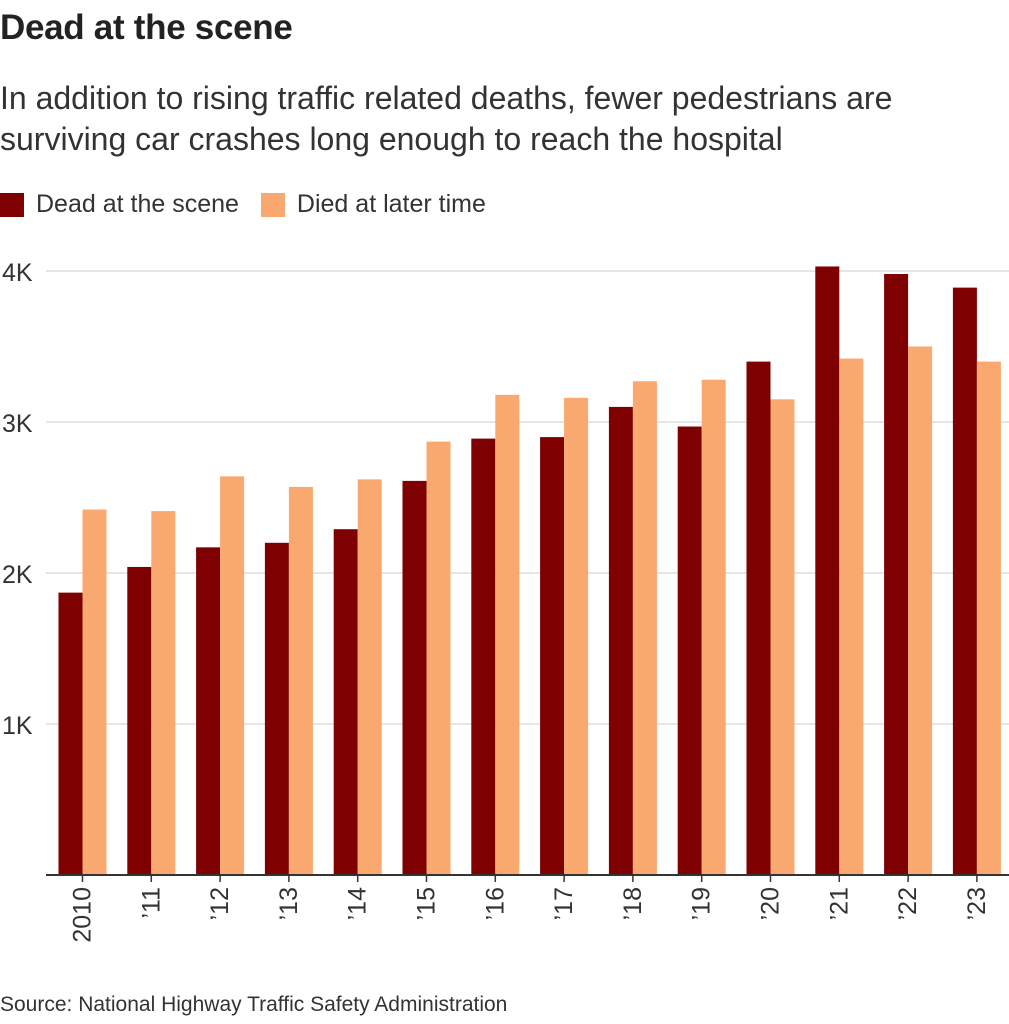 This screenshot has width=1009, height=1024. I want to click on x-tick-label: ’14, so click(358, 903).